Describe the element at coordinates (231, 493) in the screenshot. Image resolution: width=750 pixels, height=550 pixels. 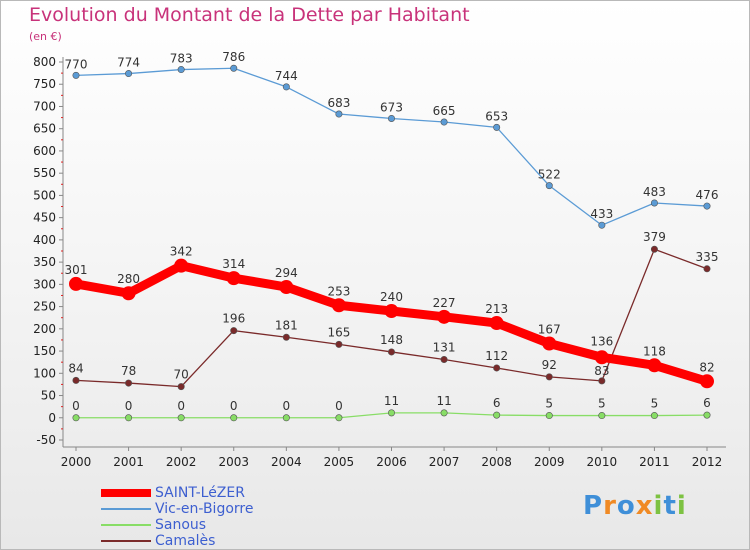
I see `legend-item: SAINT-LéZER` at that location.